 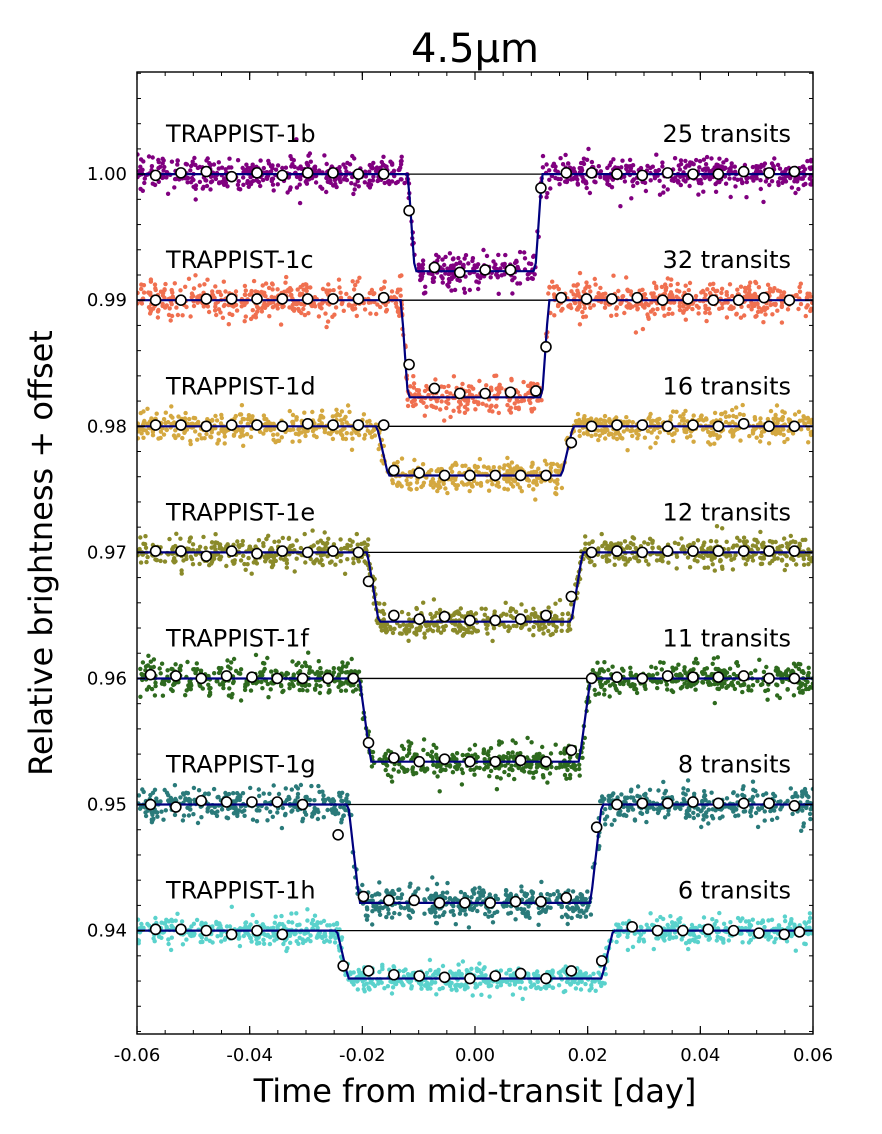 I want to click on series-trappist-1d, so click(x=475, y=452).